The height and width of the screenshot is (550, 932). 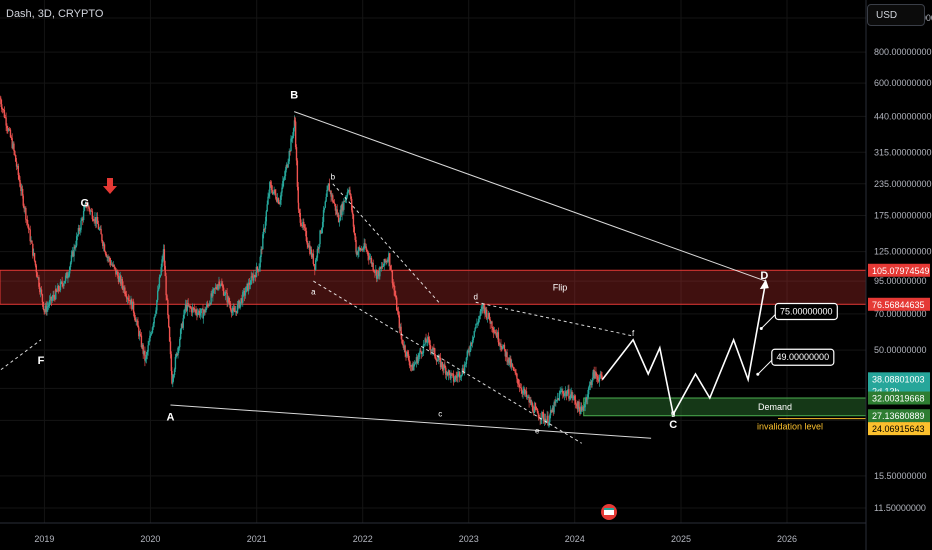 What do you see at coordinates (609, 512) in the screenshot?
I see `flag-icon` at bounding box center [609, 512].